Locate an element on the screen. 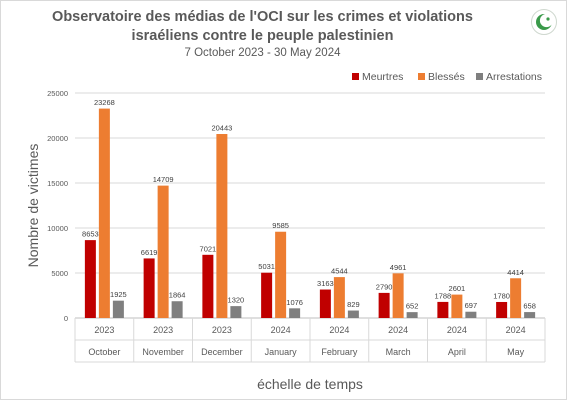 The image size is (567, 400). y-tick-label: 5000 is located at coordinates (59, 273).